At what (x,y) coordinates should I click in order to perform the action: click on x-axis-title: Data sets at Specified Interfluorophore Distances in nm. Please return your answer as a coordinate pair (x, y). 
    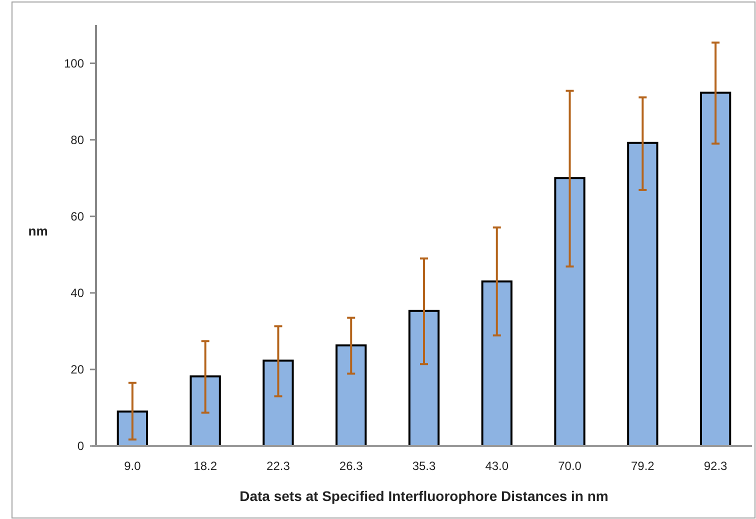
    Looking at the image, I should click on (424, 496).